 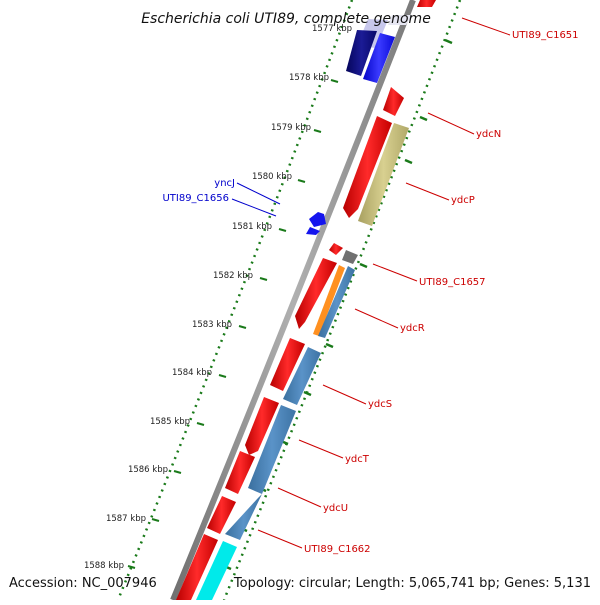 What do you see at coordinates (313, 231) in the screenshot?
I see `gene-UTI89_C1656-reverse` at bounding box center [313, 231].